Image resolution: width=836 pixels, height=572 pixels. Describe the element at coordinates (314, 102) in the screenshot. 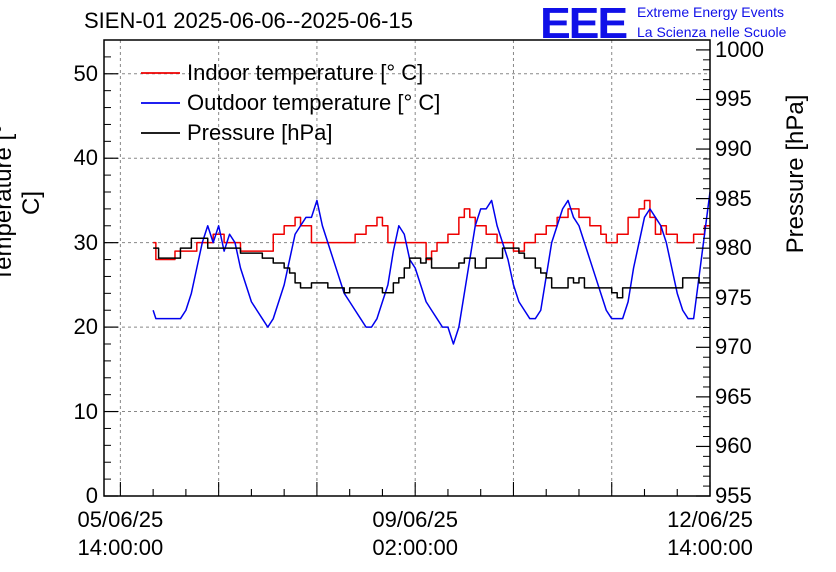

I see `legend-label-outdoor: Outdoor temperature [° C]` at that location.